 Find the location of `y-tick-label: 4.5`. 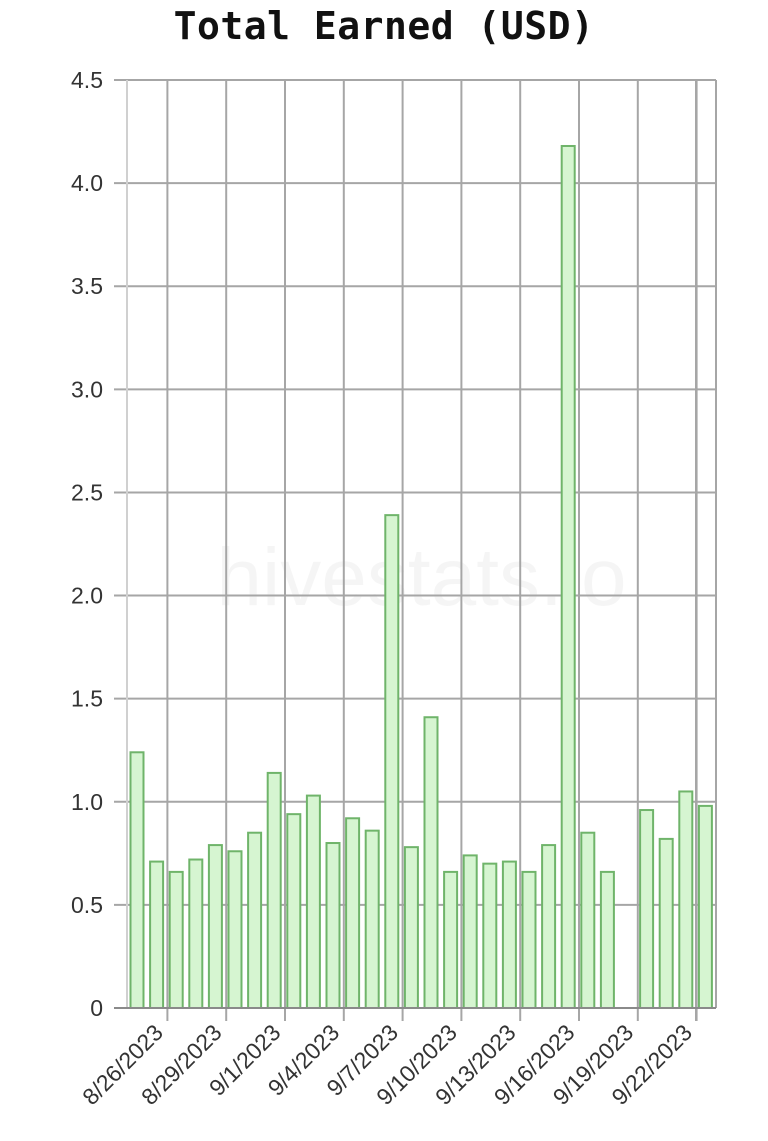

y-tick-label: 4.5 is located at coordinates (87, 80).